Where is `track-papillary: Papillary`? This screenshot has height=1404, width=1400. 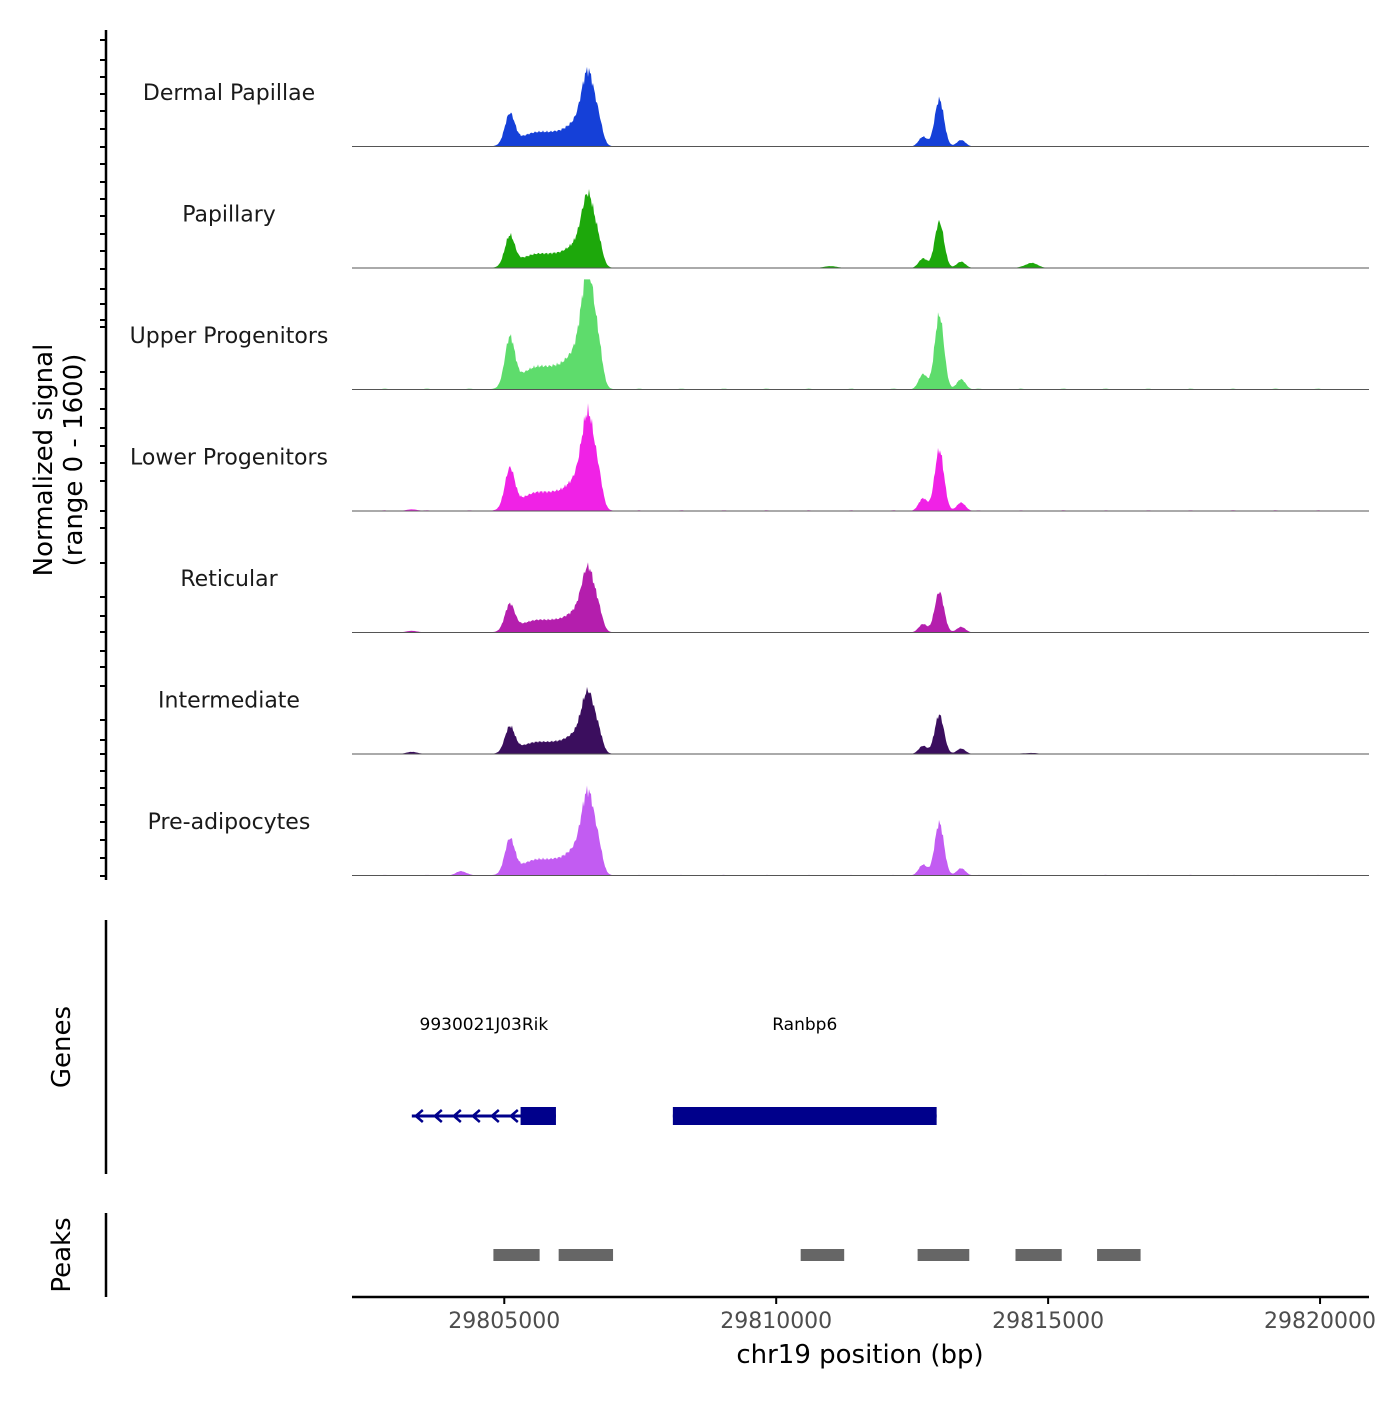
track-papillary: Papillary is located at coordinates (775, 228).